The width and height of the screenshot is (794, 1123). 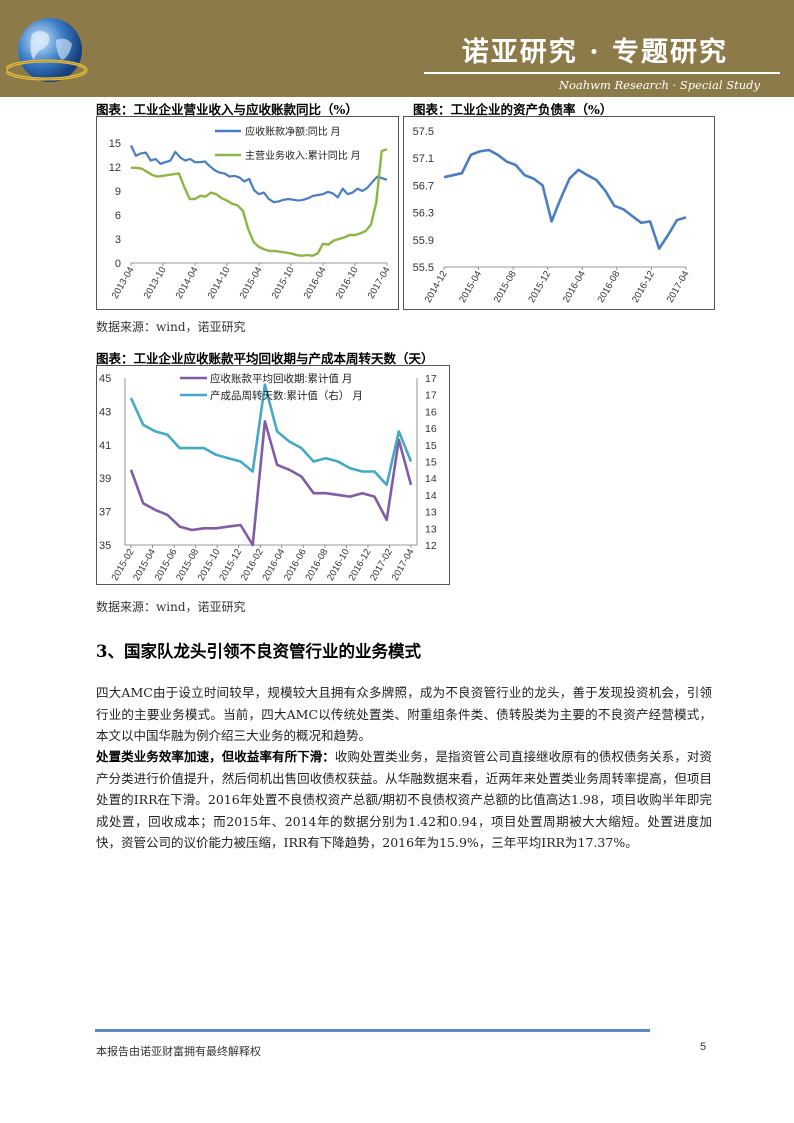 I want to click on y-left-tick-label: 35, so click(x=105, y=546).